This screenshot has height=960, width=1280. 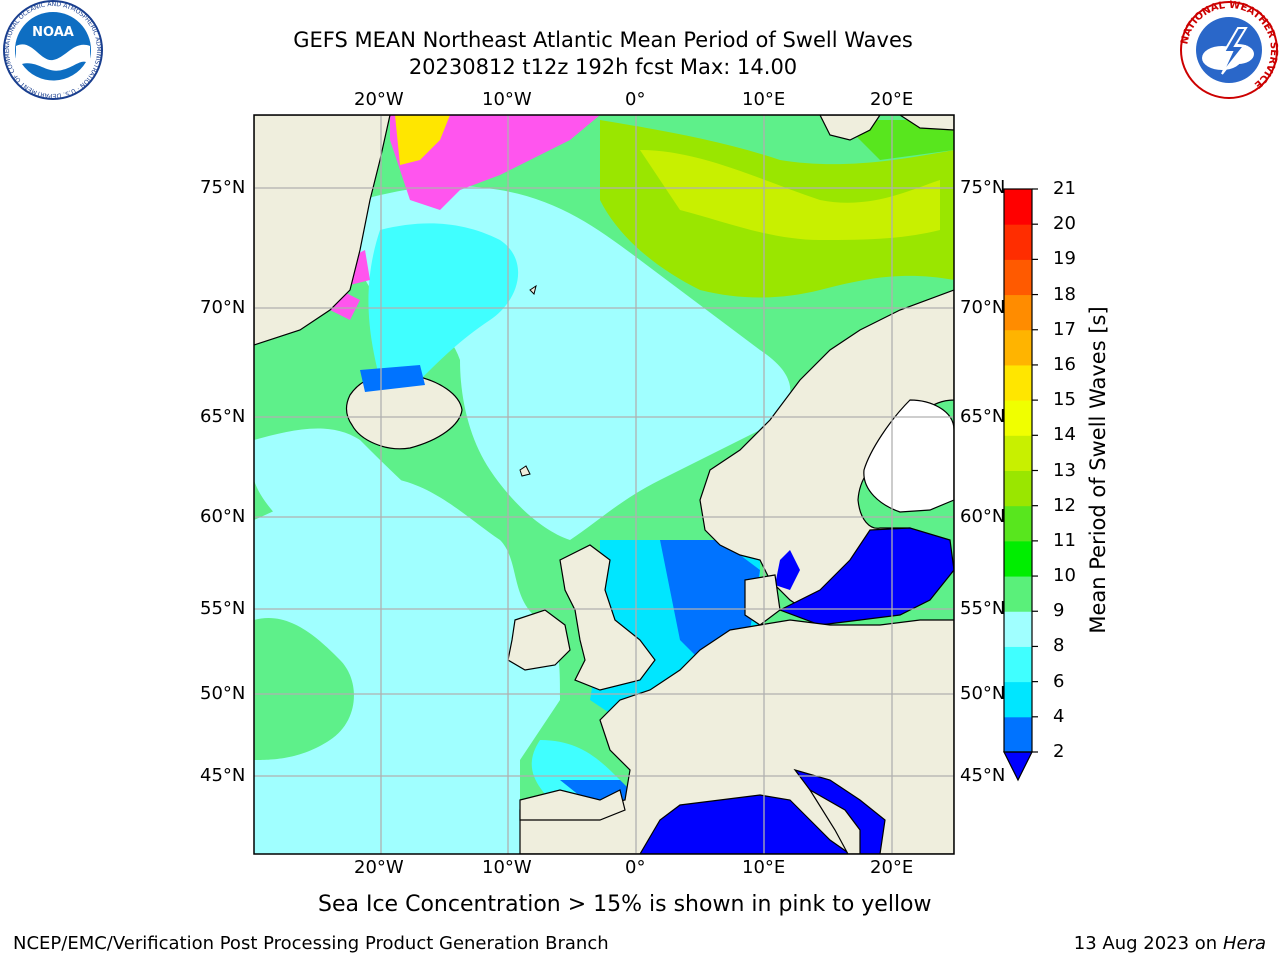 What do you see at coordinates (787, 570) in the screenshot?
I see `kattegat` at bounding box center [787, 570].